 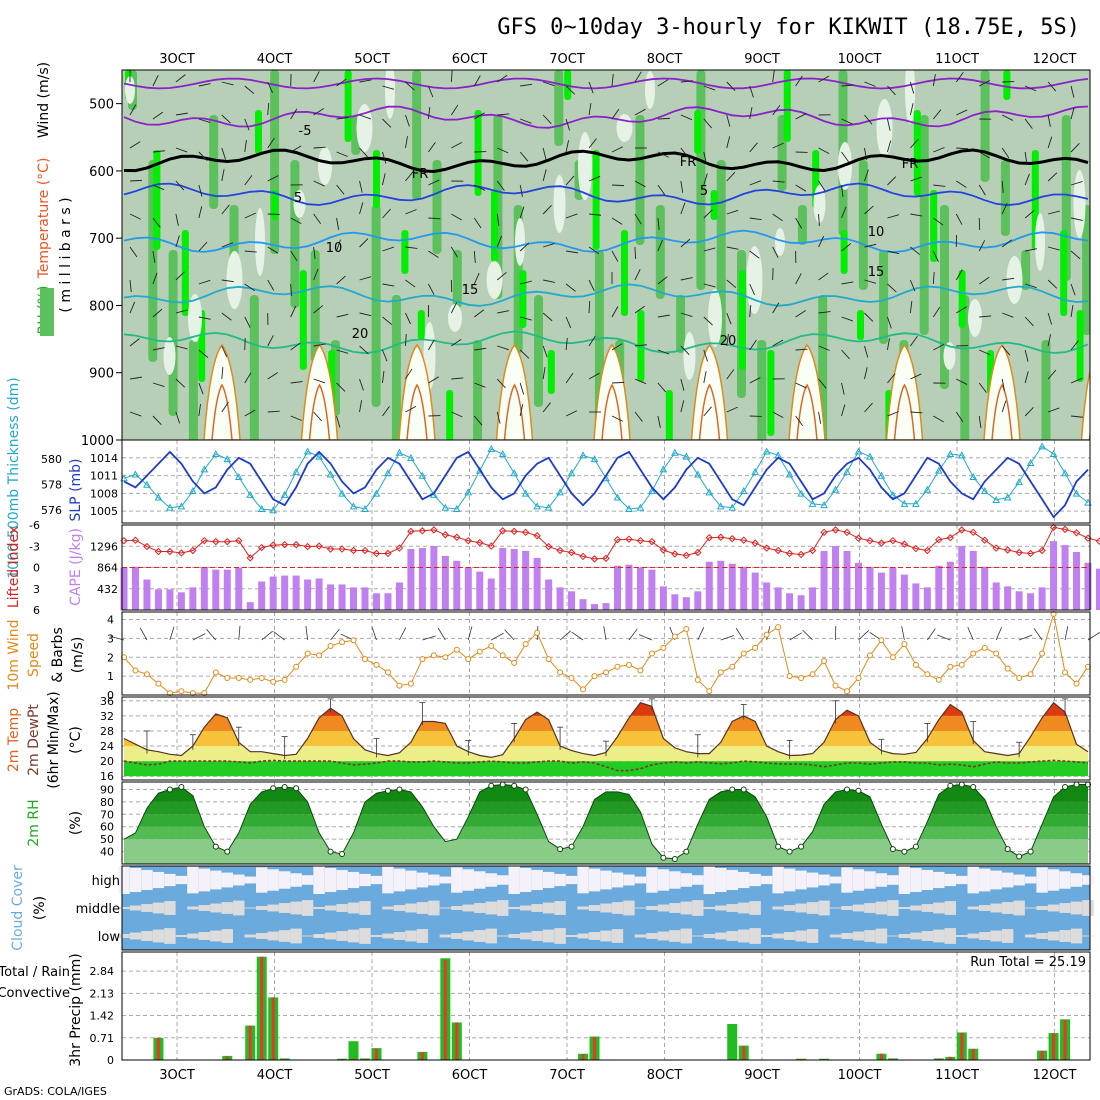 What do you see at coordinates (1055, 59) in the screenshot?
I see `top-day-label: 12OCT` at bounding box center [1055, 59].